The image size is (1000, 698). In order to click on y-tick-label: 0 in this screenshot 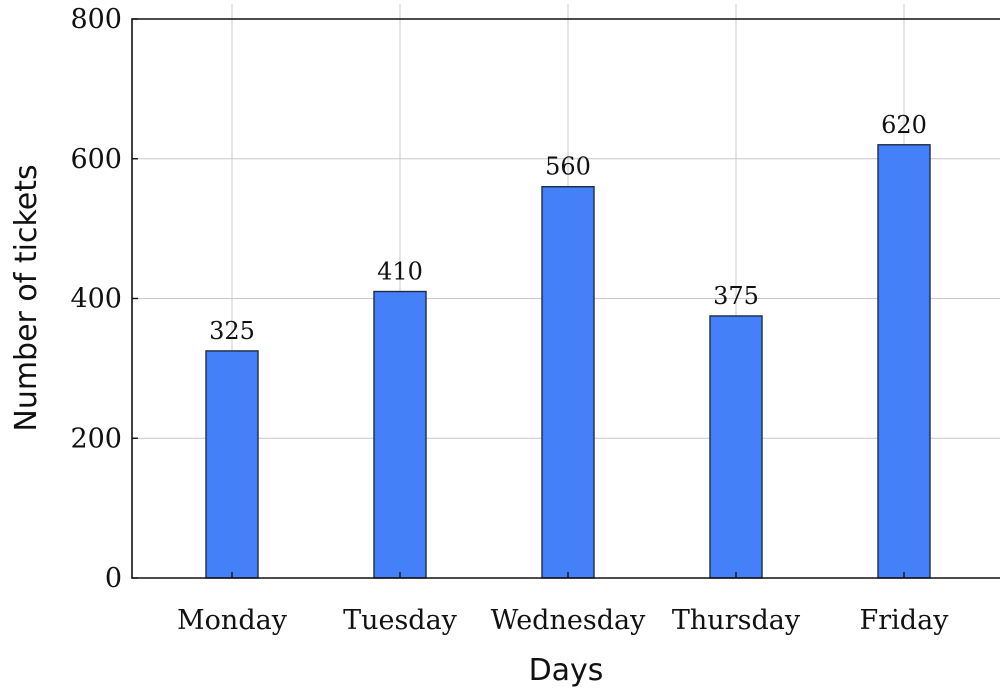, I will do `click(113, 578)`.